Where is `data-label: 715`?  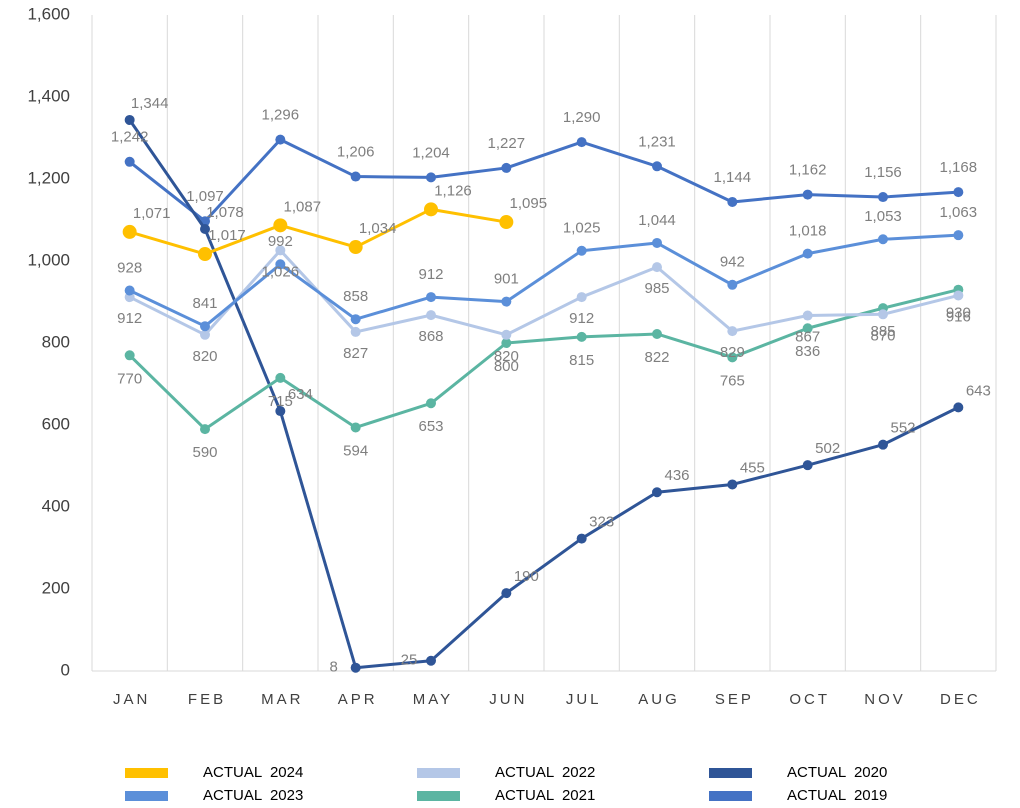
data-label: 715 is located at coordinates (280, 401).